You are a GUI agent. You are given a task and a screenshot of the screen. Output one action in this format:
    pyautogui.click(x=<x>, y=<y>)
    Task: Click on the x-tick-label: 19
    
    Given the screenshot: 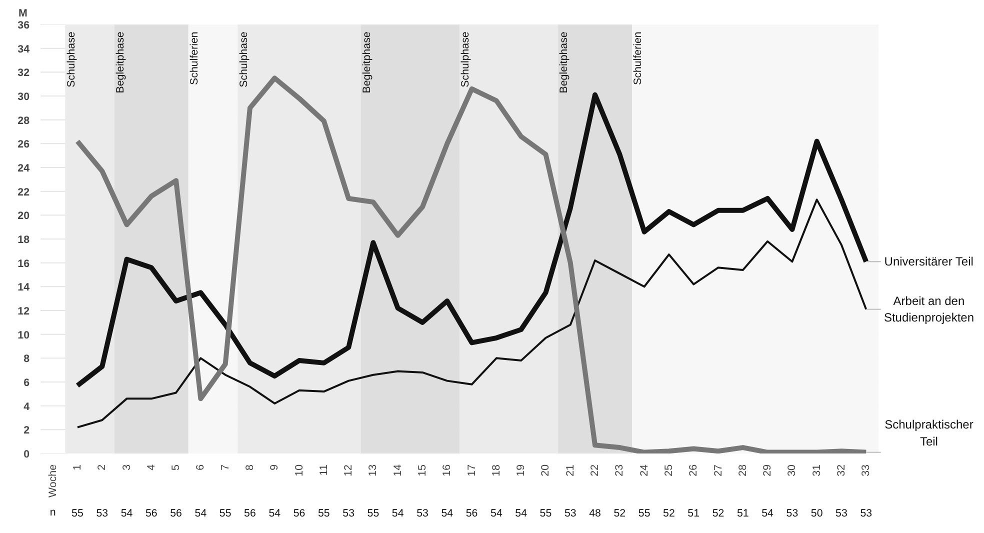 What is the action you would take?
    pyautogui.click(x=521, y=470)
    